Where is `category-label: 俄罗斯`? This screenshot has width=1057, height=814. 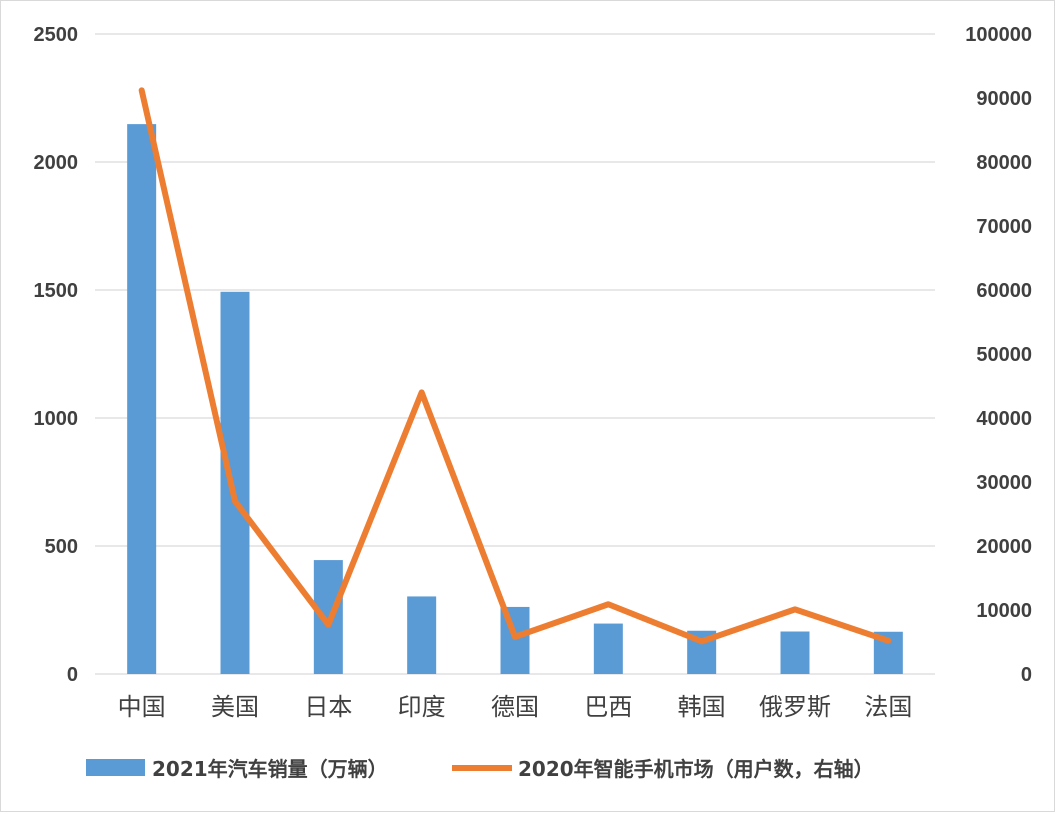
category-label: 俄罗斯 is located at coordinates (795, 707).